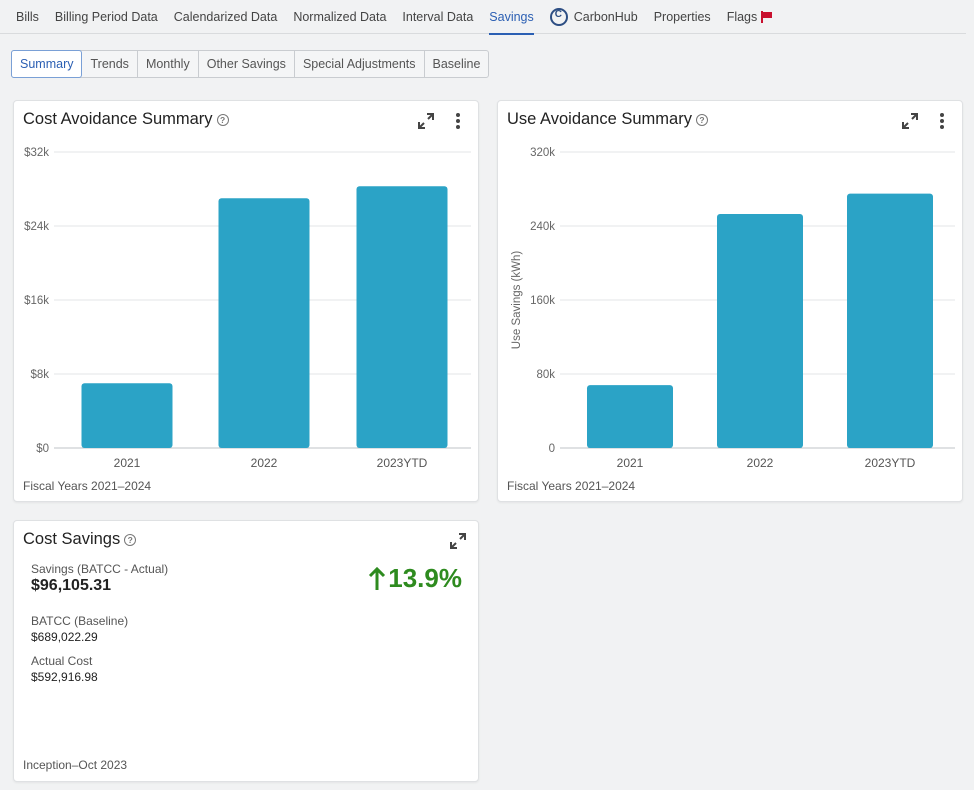 The width and height of the screenshot is (974, 790). I want to click on nav-tab-label: Billing Period Data, so click(106, 16).